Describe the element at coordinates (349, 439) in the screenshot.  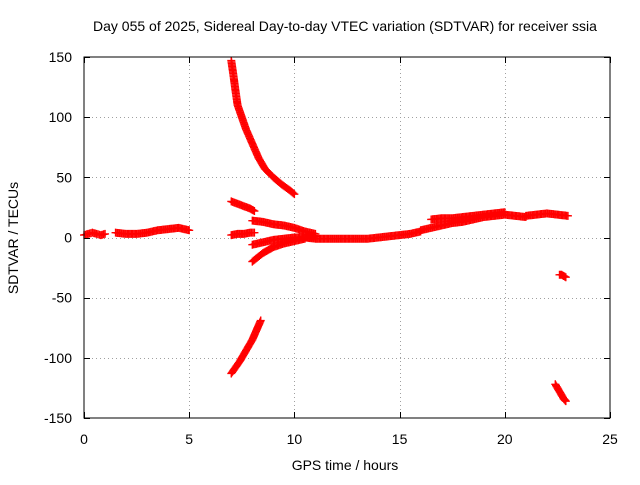
I see `x-tick-labels: 0 5 10 15 20 25` at that location.